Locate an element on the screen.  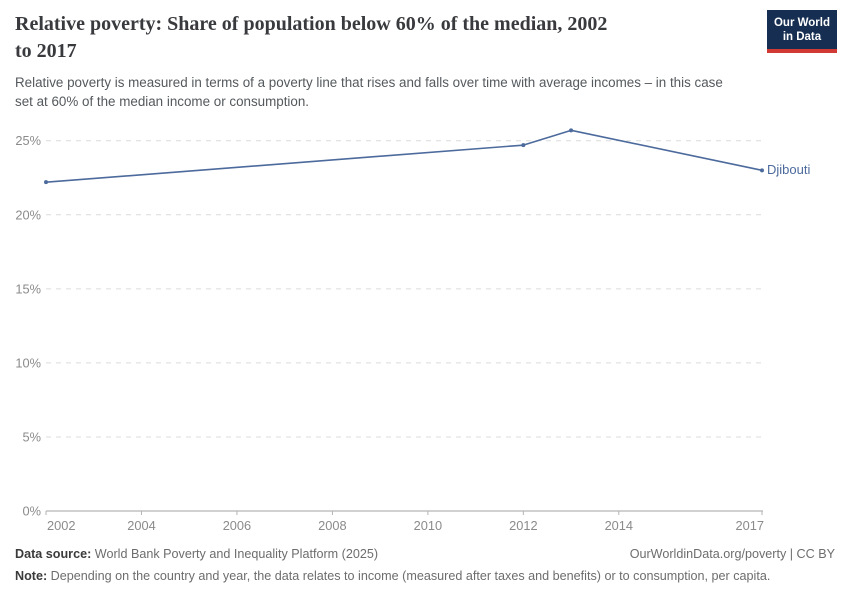
owid-logo-line1: Our World is located at coordinates (801, 23).